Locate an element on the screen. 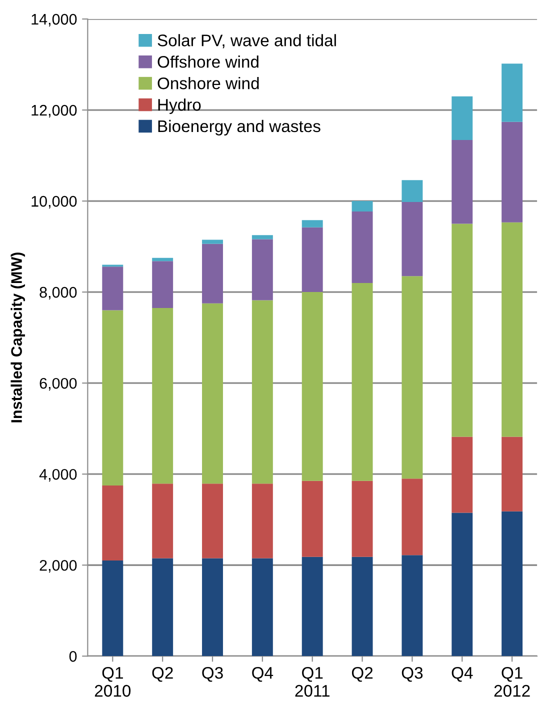 The height and width of the screenshot is (704, 548). y-axis-title: Installed Capacity (MW) is located at coordinates (17, 337).